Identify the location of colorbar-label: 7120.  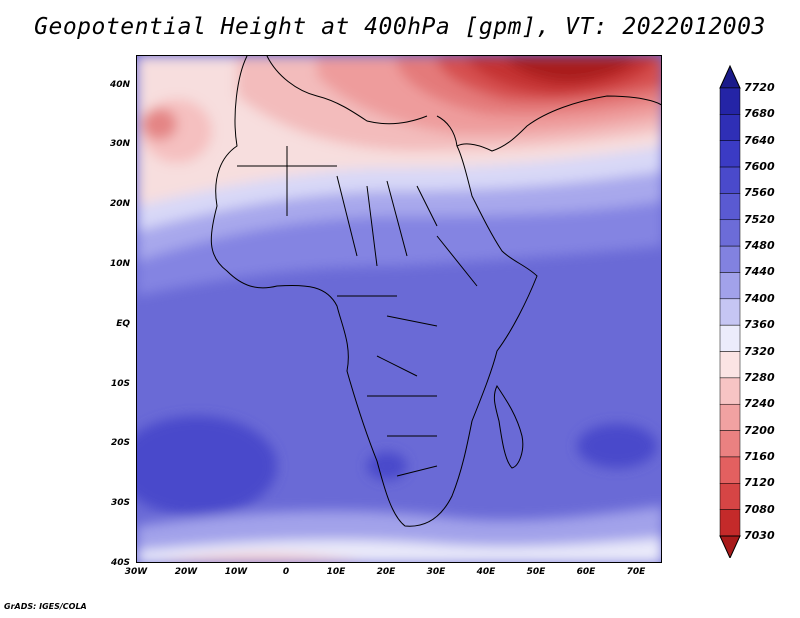
(759, 483).